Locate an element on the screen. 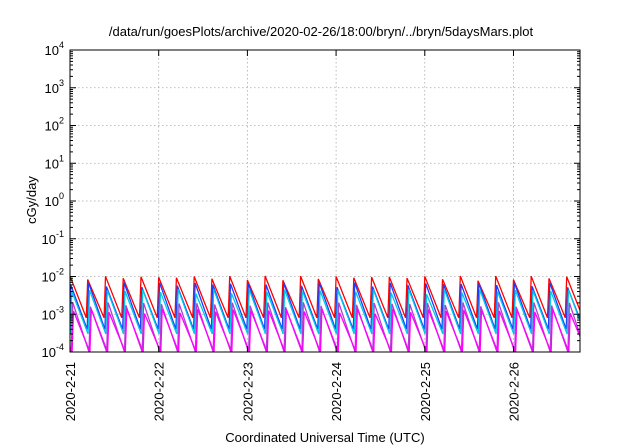 Image resolution: width=640 pixels, height=448 pixels. x-tick-label: 2020-2-26 is located at coordinates (513, 391).